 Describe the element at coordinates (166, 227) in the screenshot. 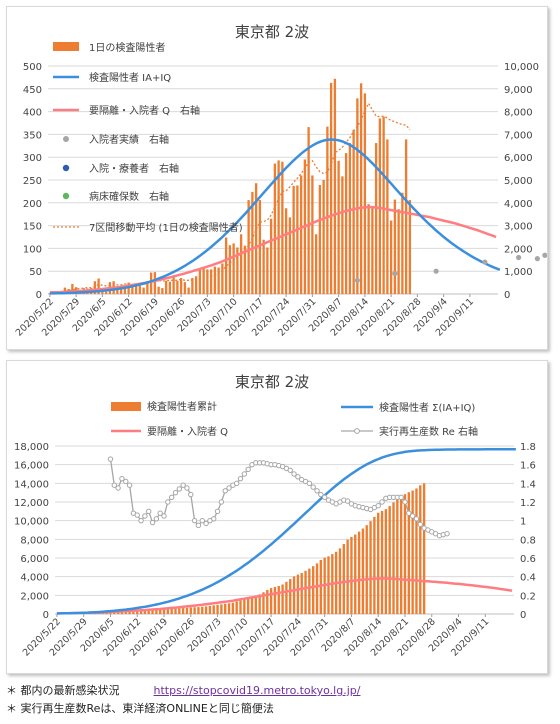

I see `legend-label: 7区間移動平均 (1日の検査陽性者)` at that location.